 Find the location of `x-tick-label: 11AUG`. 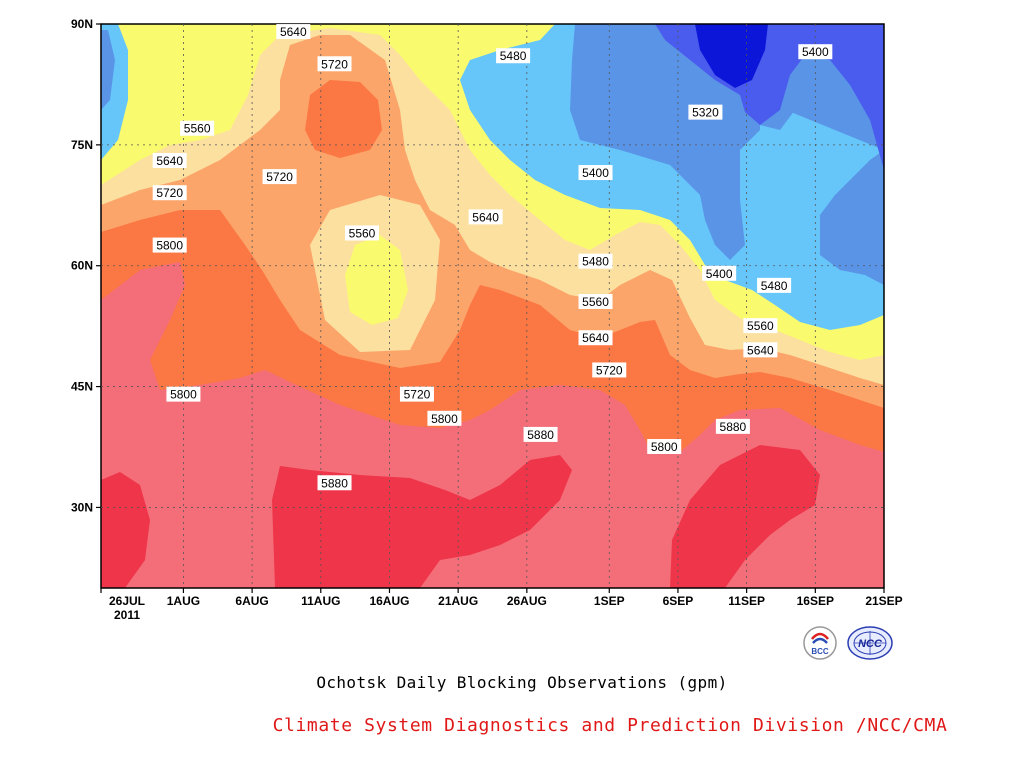

x-tick-label: 11AUG is located at coordinates (320, 601).